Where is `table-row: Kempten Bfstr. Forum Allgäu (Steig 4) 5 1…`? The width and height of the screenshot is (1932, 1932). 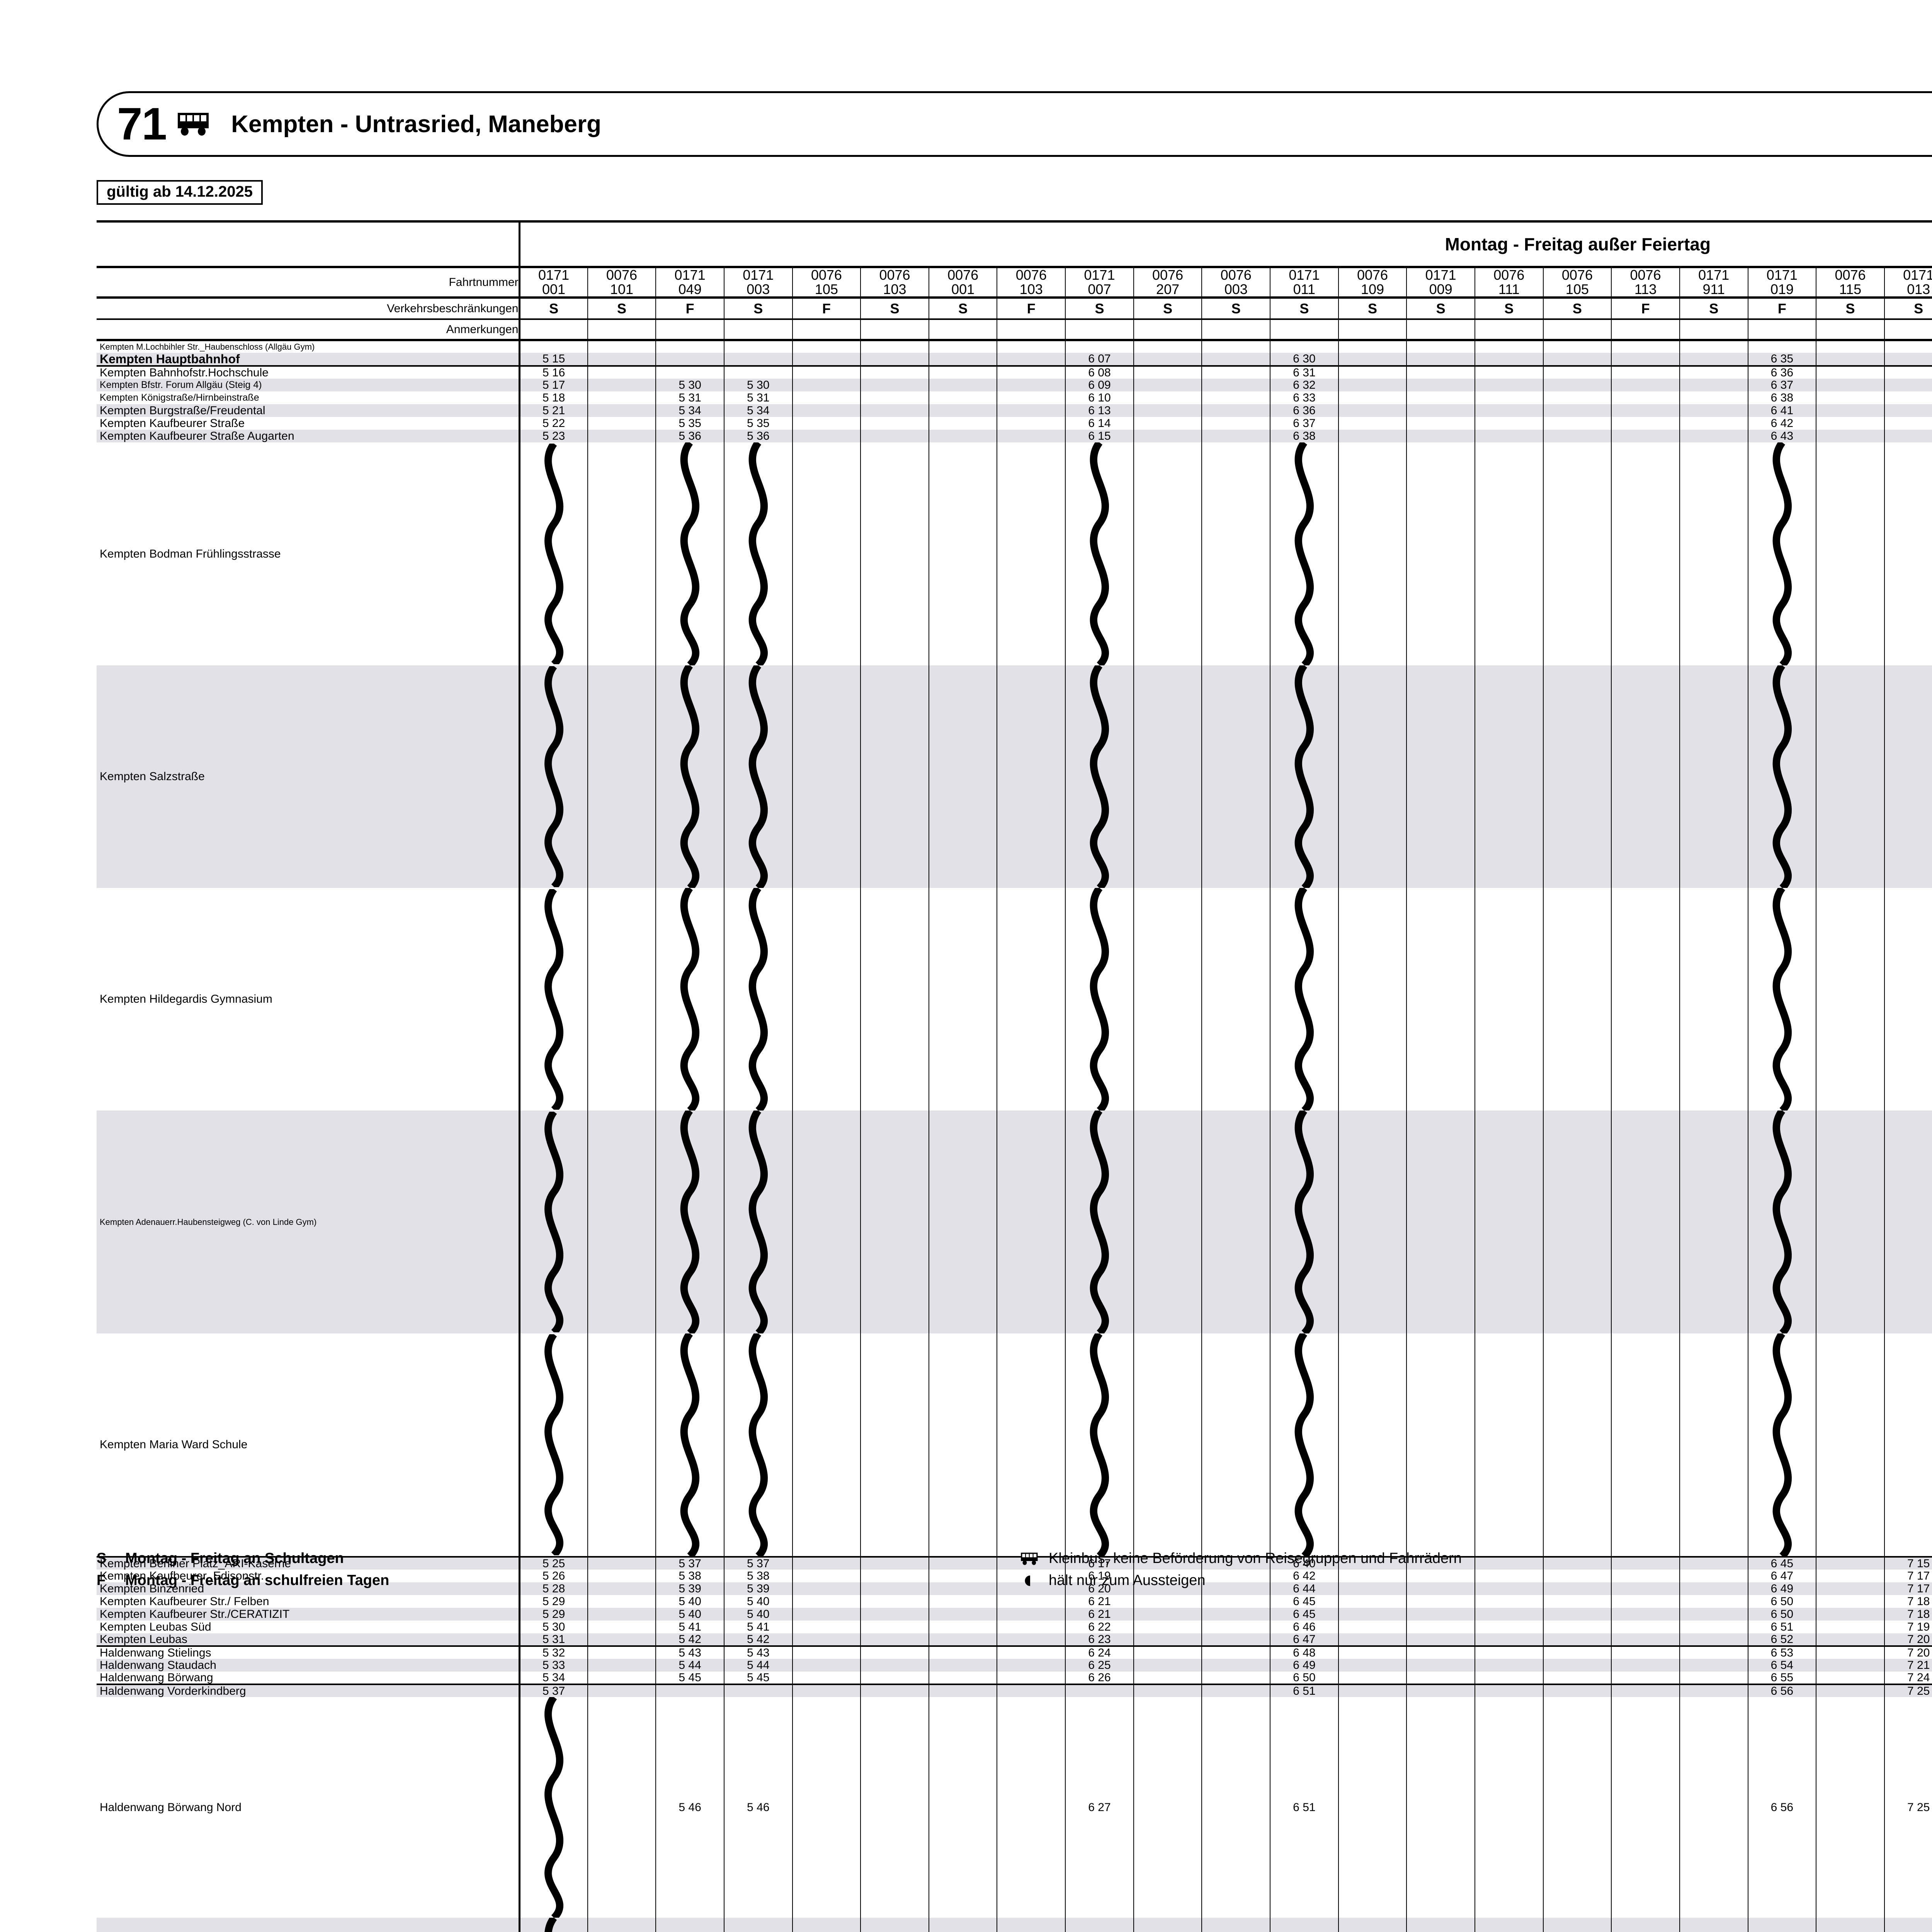
table-row: Kempten Bfstr. Forum Allgäu (Steig 4) 5 1… is located at coordinates (1014, 385).